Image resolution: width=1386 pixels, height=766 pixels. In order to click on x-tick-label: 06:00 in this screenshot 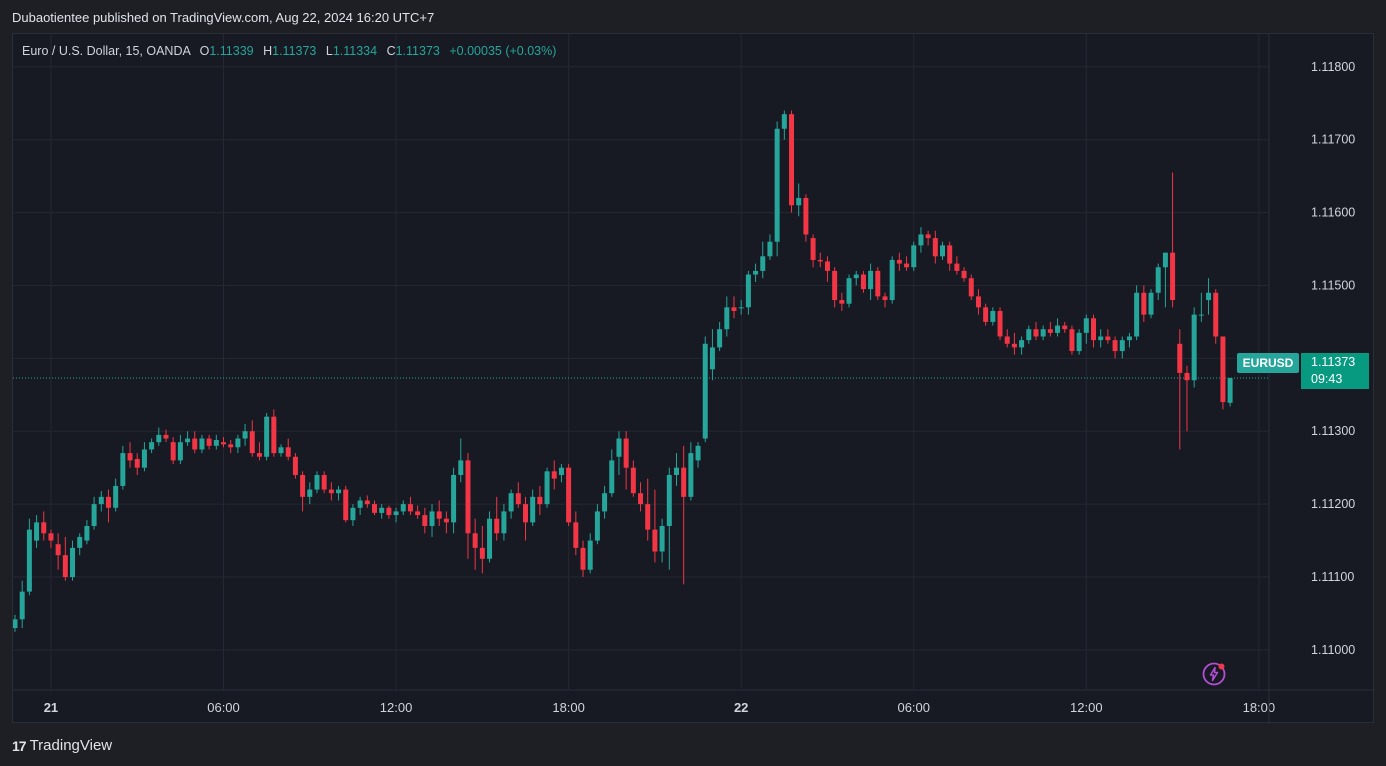, I will do `click(223, 707)`.